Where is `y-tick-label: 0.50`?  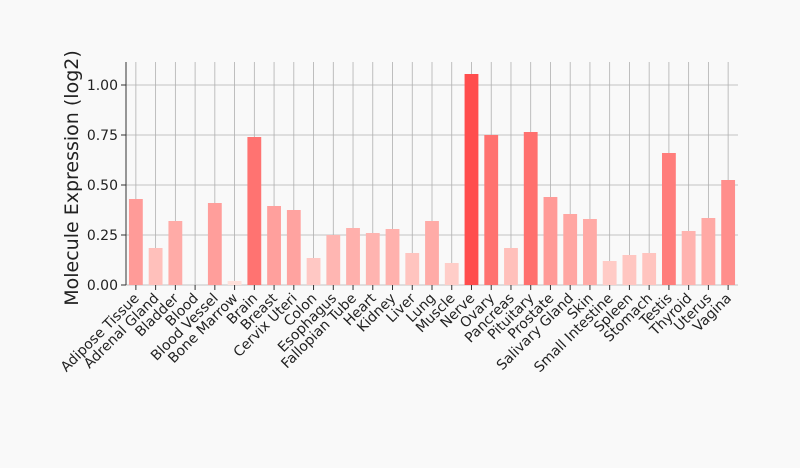
y-tick-label: 0.50 is located at coordinates (102, 186).